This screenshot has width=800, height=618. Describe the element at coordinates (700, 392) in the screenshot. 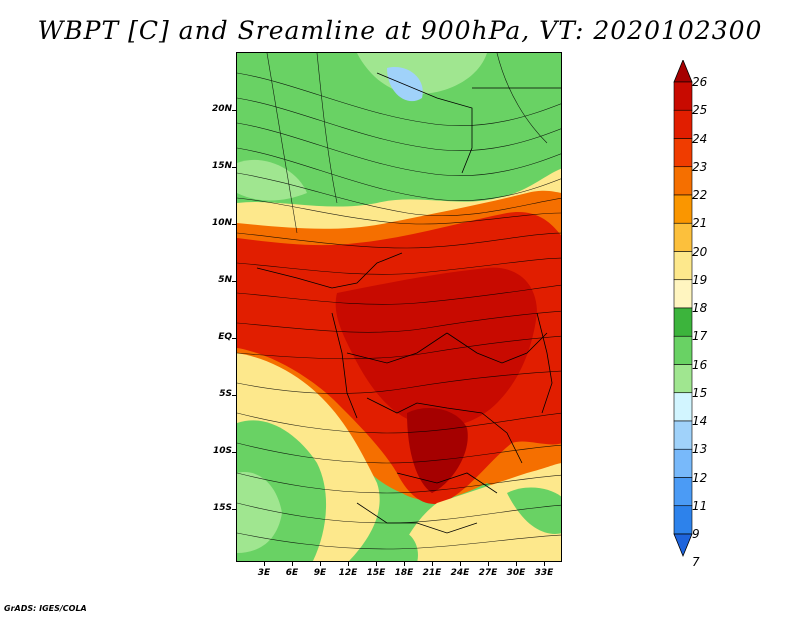

I see `colorbar-label: 15` at that location.